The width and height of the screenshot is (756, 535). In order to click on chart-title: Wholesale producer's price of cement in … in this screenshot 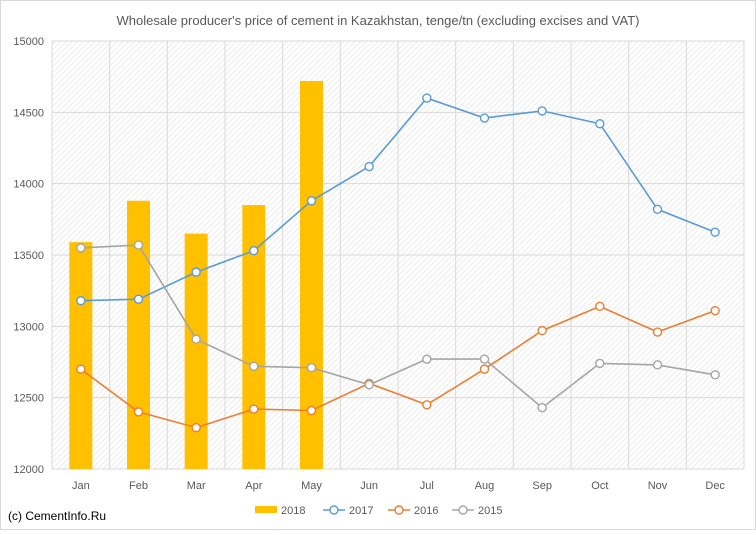, I will do `click(378, 20)`.